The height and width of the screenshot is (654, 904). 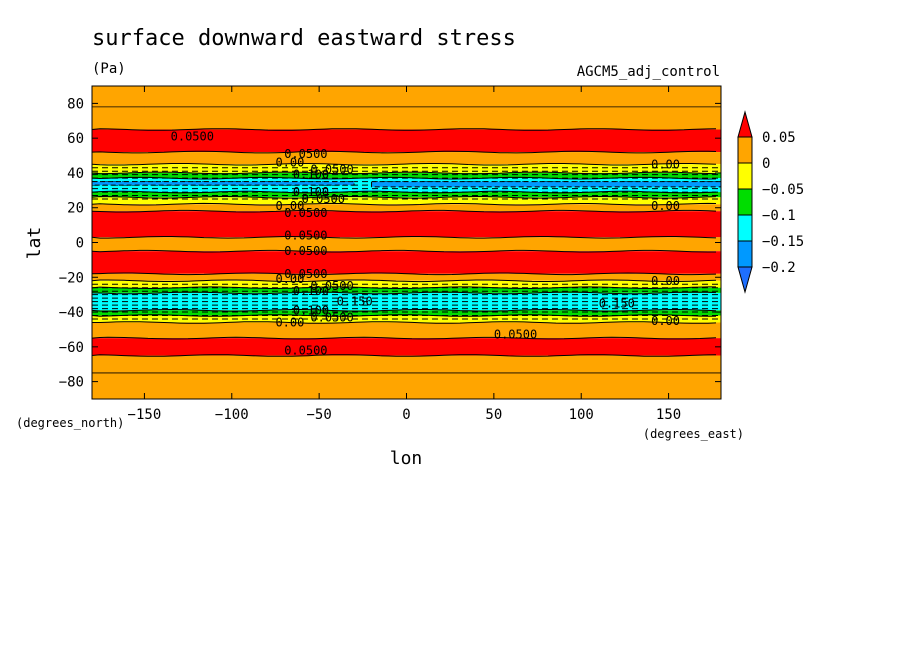 I want to click on colorbar: 0.05 0 −0.05 −0.1 −0.15 −0.2, so click(x=770, y=202).